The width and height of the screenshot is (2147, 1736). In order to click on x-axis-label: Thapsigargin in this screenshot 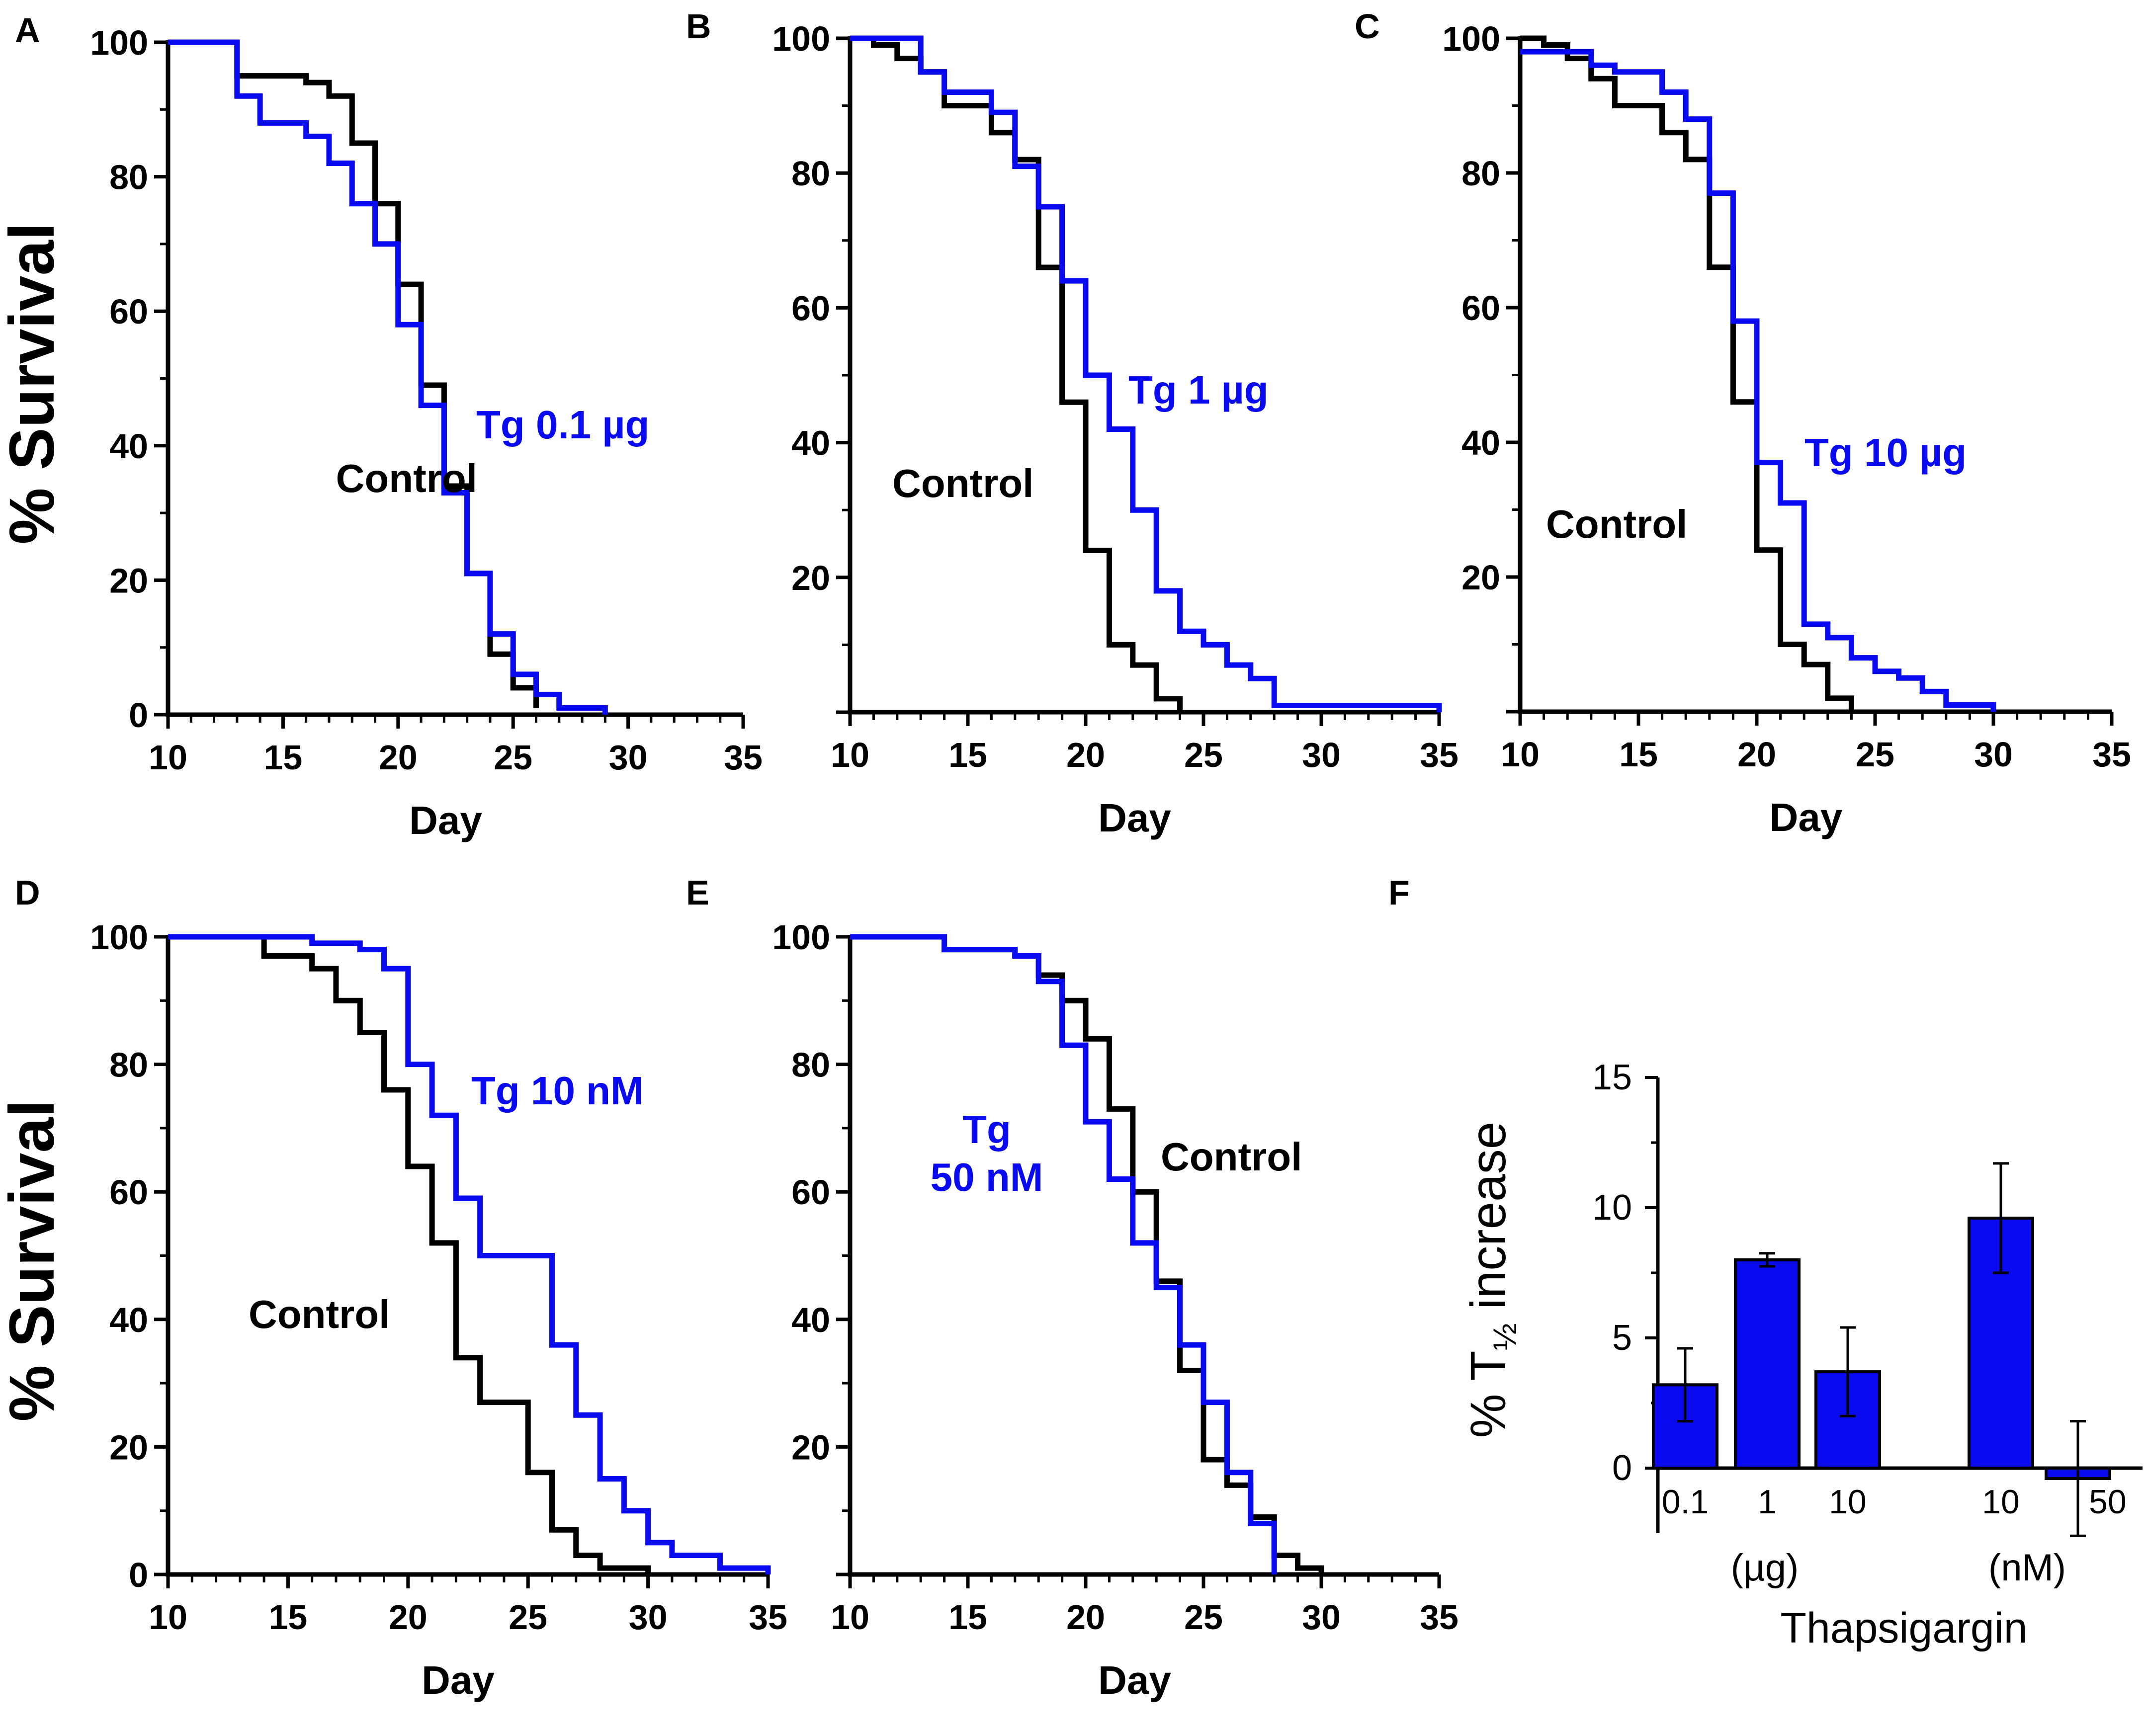, I will do `click(1904, 1628)`.